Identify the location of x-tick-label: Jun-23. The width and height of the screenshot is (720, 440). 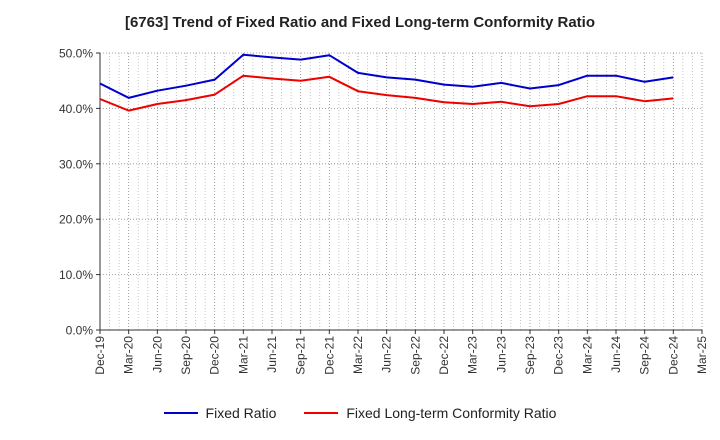
(501, 354).